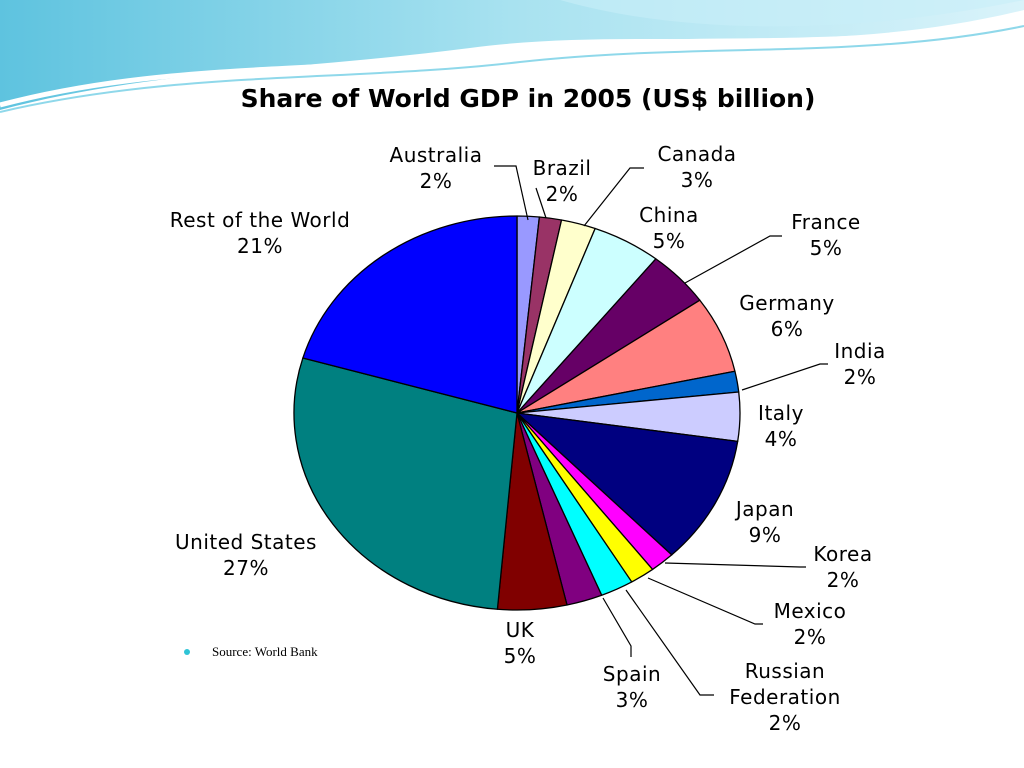 This screenshot has height=768, width=1024. Describe the element at coordinates (785, 697) in the screenshot. I see `slice-label-russian-federation: Russian Federation 2%` at that location.